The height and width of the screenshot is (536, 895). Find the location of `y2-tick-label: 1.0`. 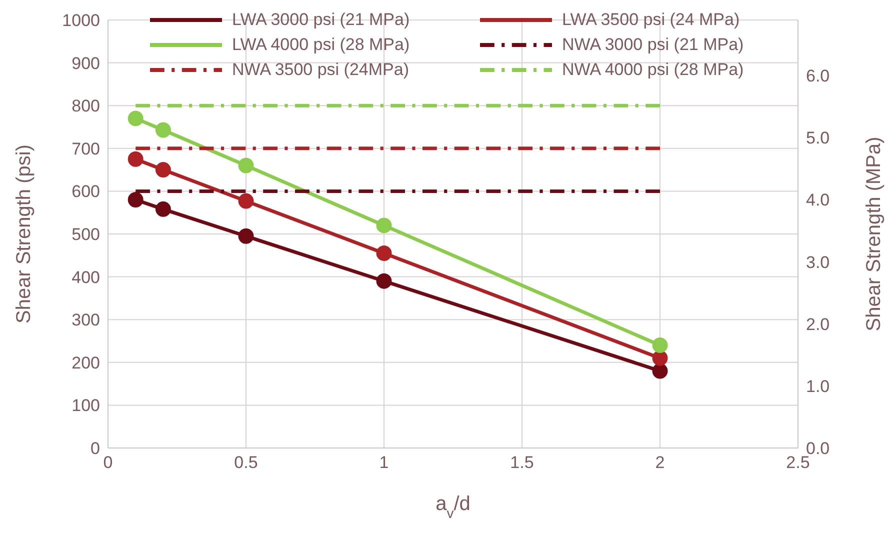

y2-tick-label: 1.0 is located at coordinates (818, 386).